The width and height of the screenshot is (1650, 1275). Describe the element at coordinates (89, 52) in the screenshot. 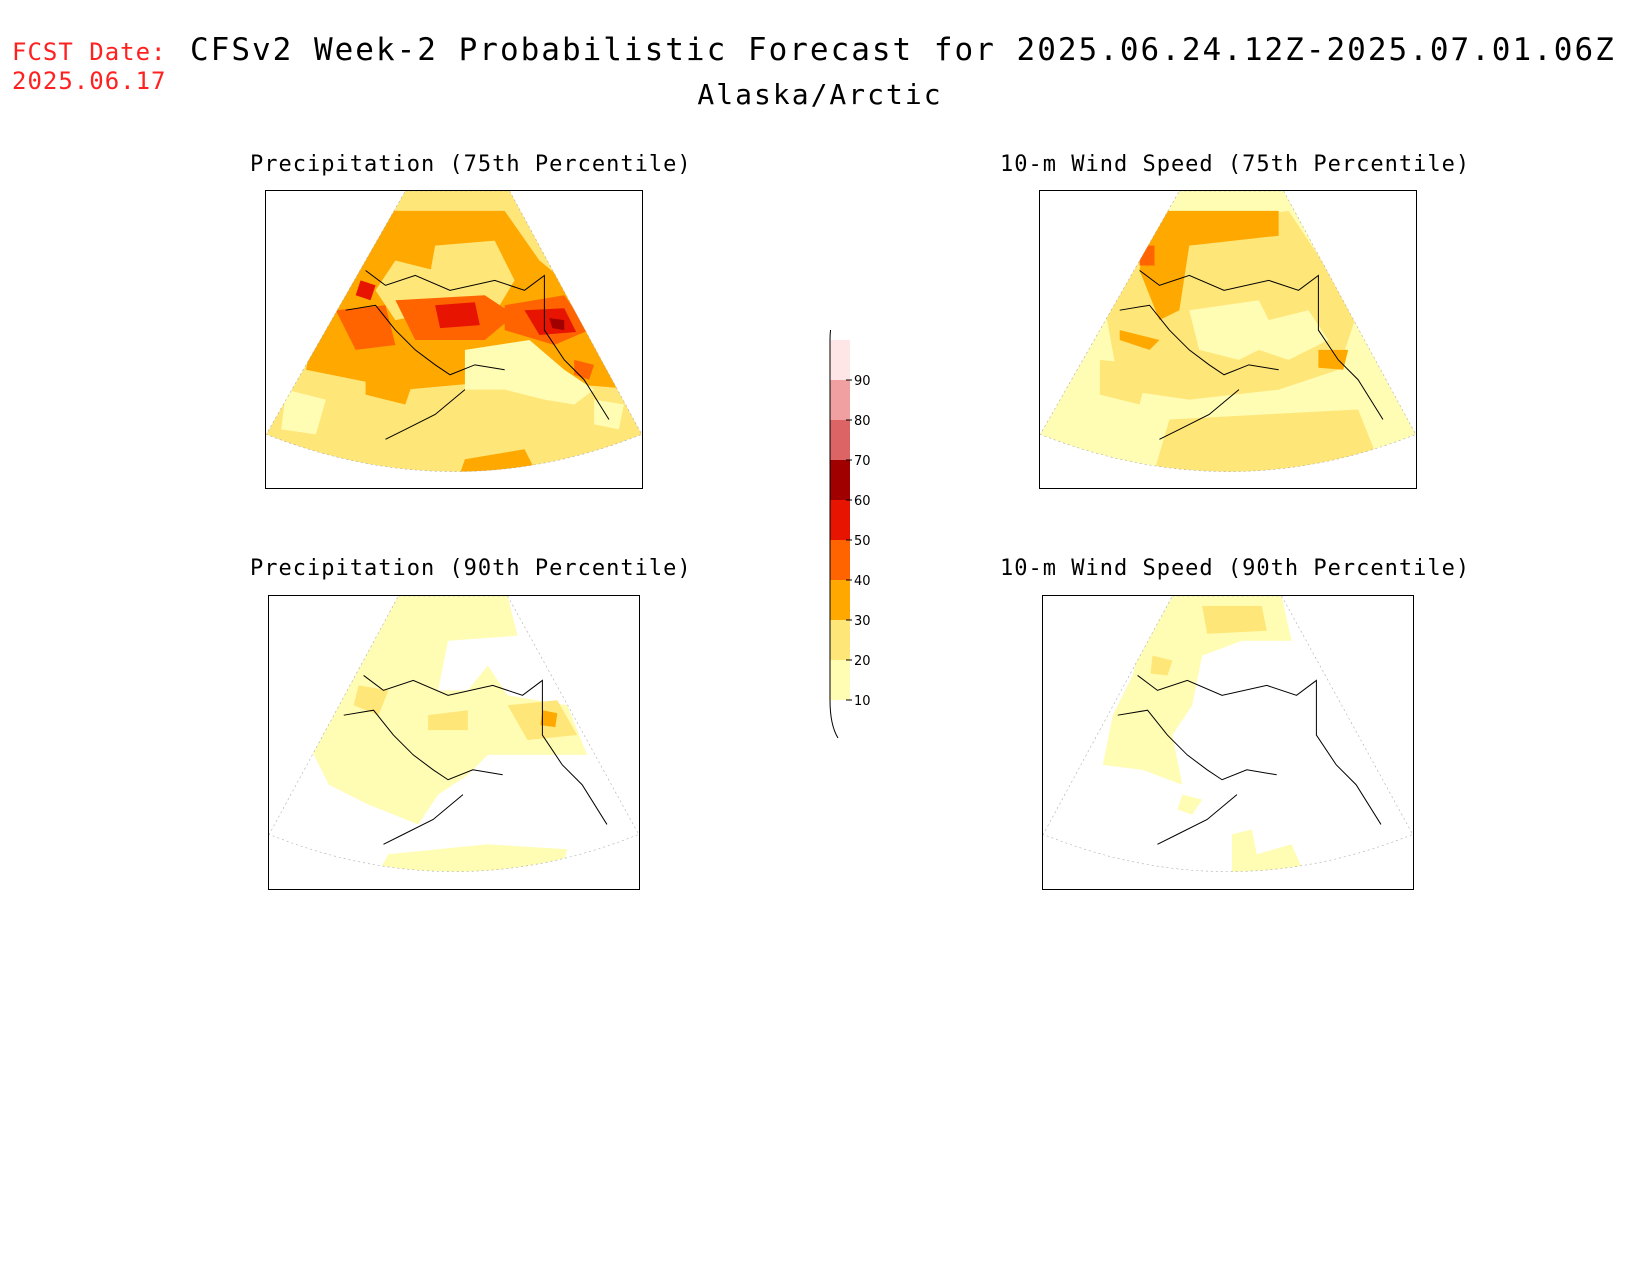

I see `forecast-date-label: FCST Date:` at that location.